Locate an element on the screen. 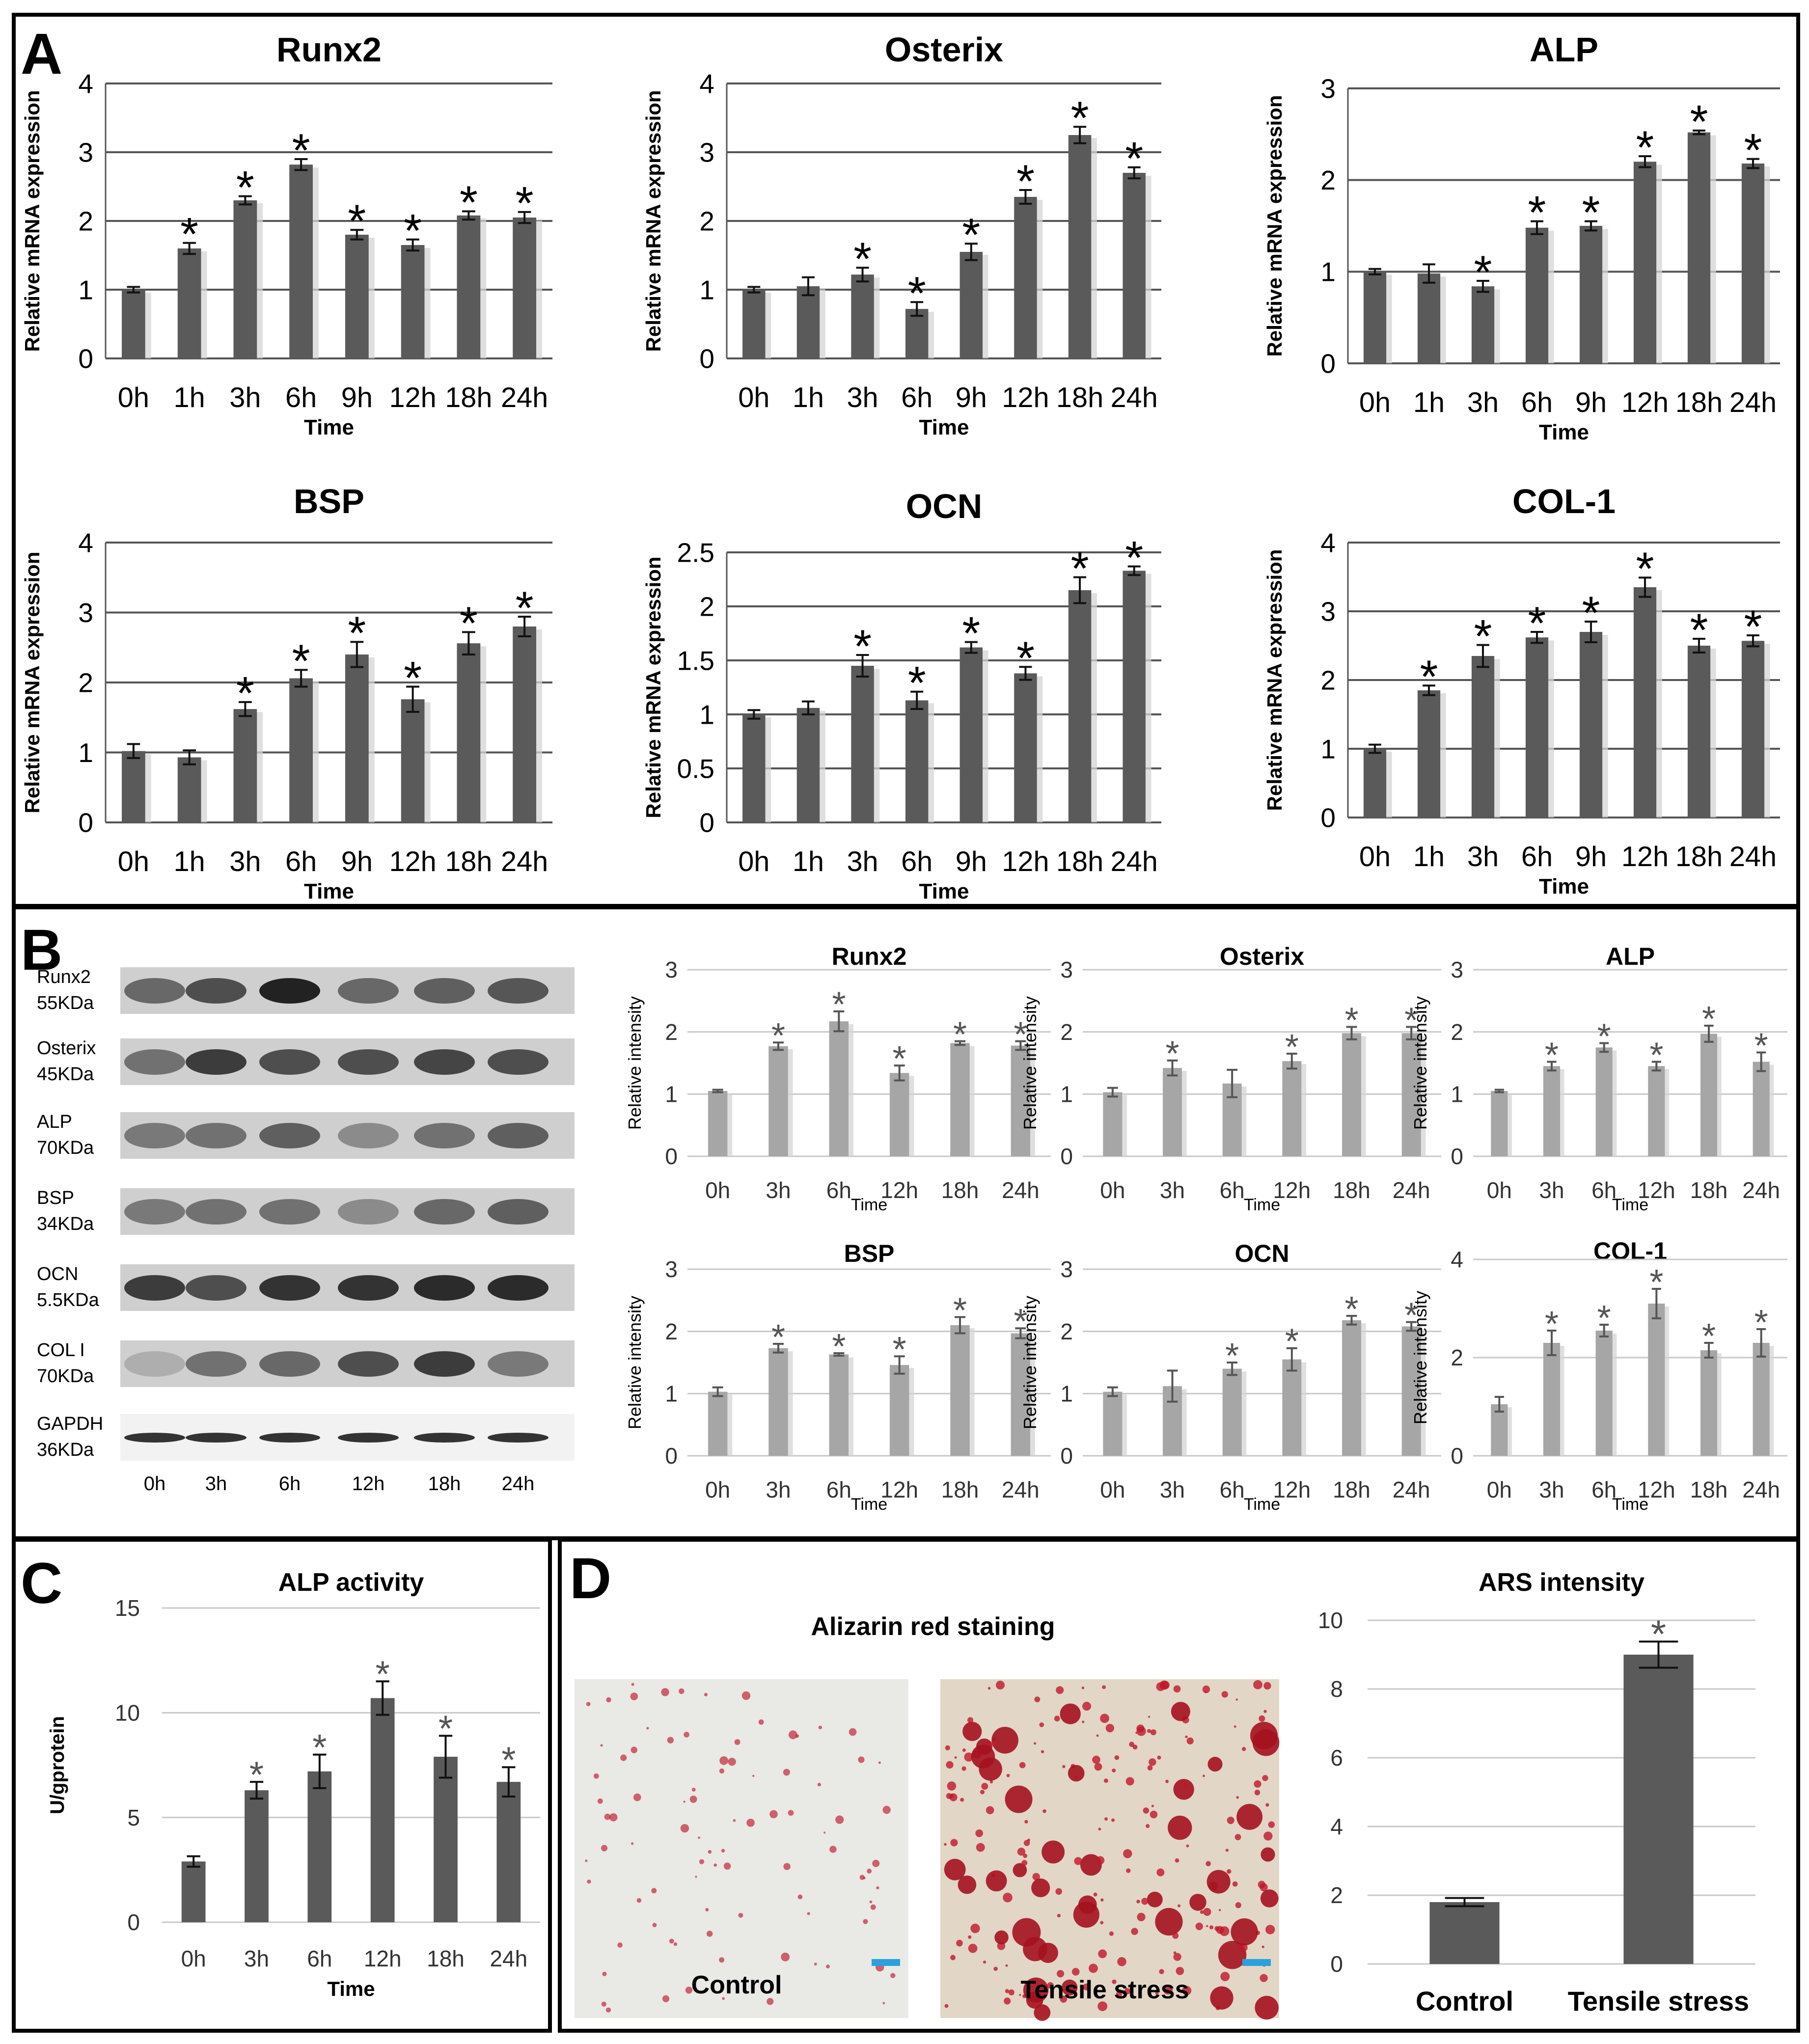  blot-lane-label: 12h is located at coordinates (368, 1484).